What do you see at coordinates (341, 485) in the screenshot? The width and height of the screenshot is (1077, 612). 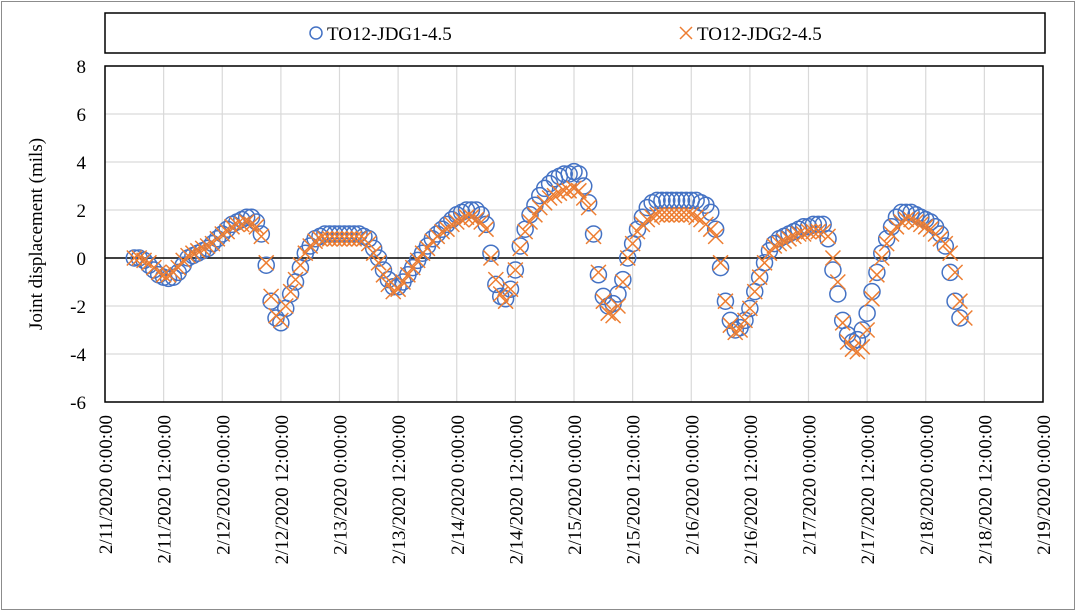 I see `x-tick-label: 2/13/2020 0:00:00` at bounding box center [341, 485].